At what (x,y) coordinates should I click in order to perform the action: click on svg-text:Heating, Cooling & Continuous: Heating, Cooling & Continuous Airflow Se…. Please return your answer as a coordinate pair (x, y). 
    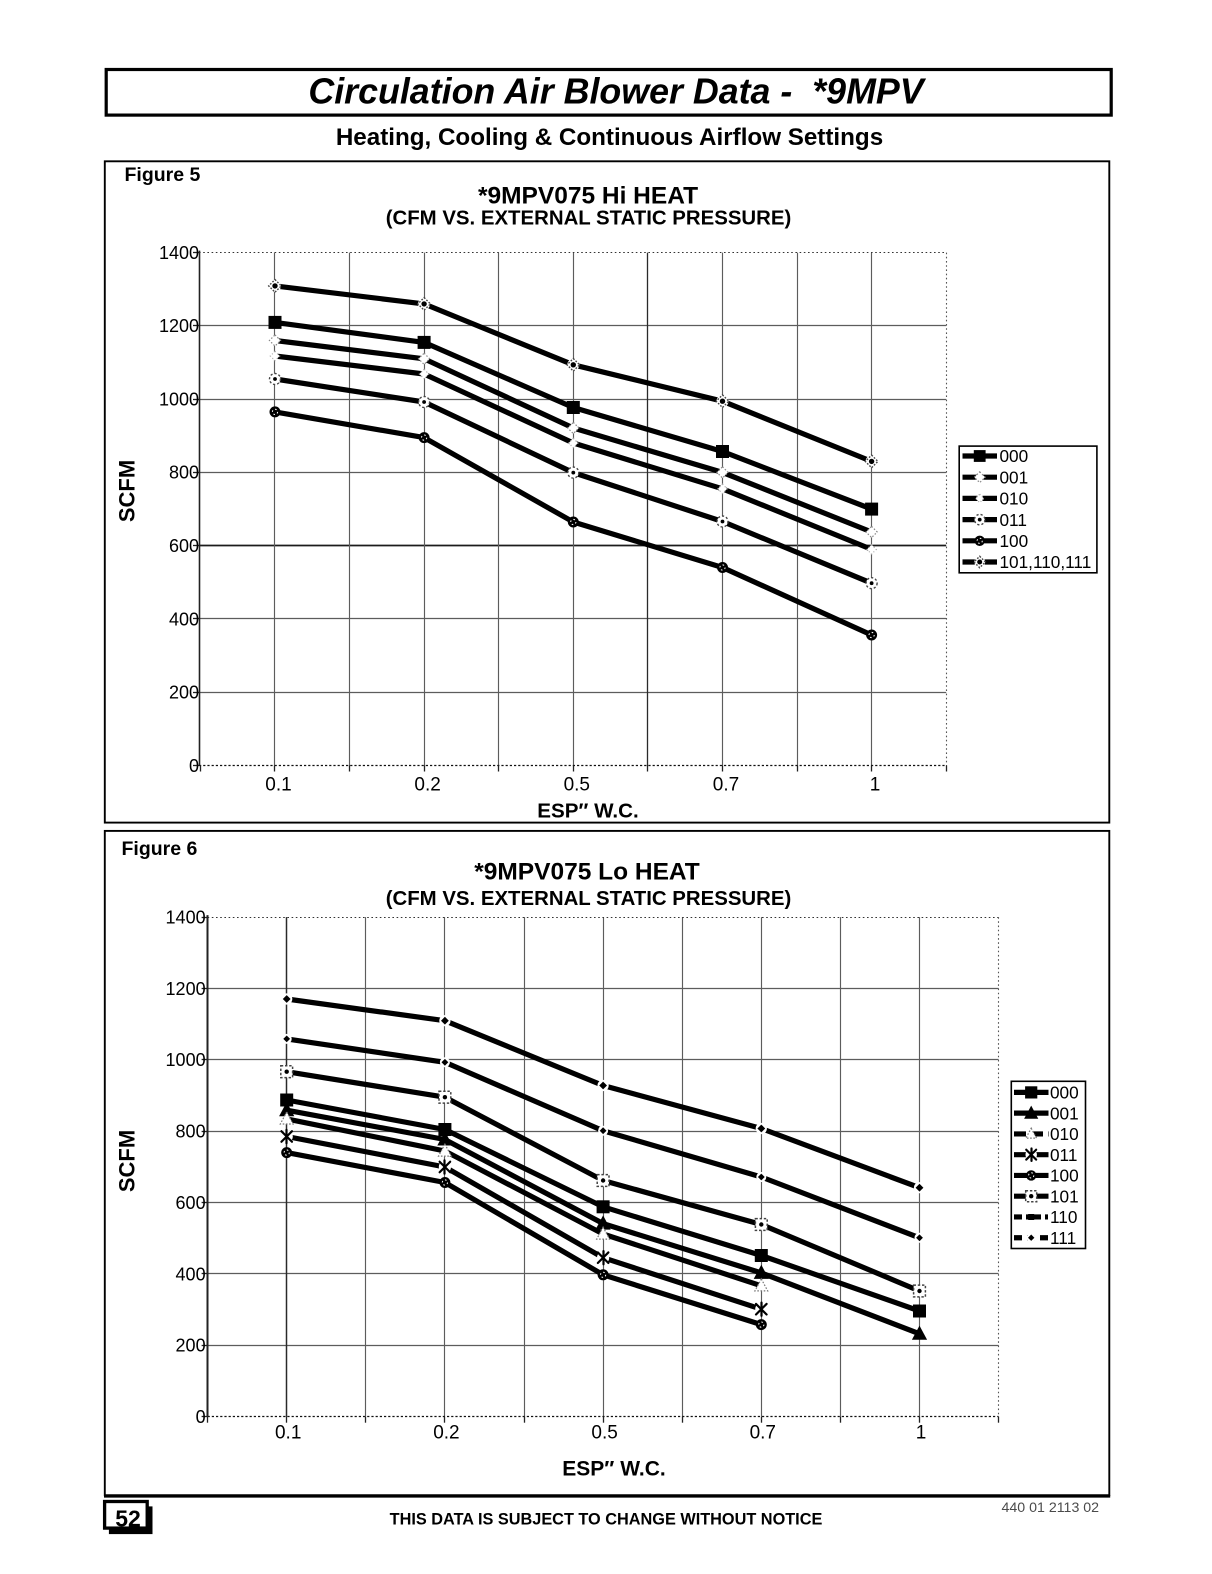
    Looking at the image, I should click on (609, 137).